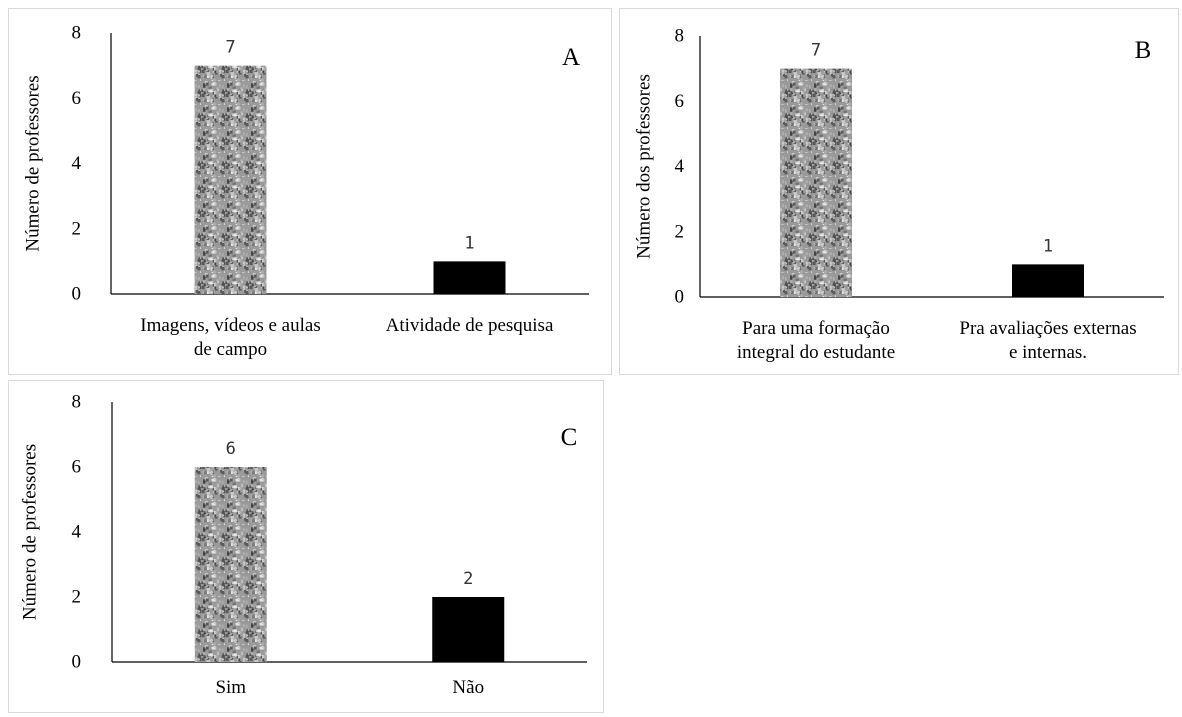 The image size is (1182, 717). What do you see at coordinates (230, 687) in the screenshot?
I see `category-label: Sim` at bounding box center [230, 687].